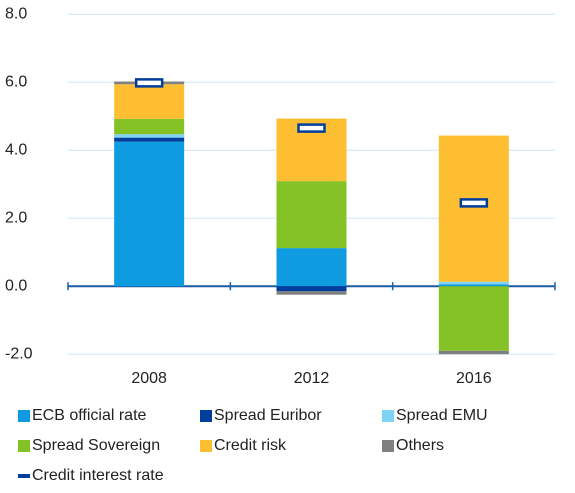 The image size is (575, 493). I want to click on legend-label: Spread Sovereign, so click(96, 445).